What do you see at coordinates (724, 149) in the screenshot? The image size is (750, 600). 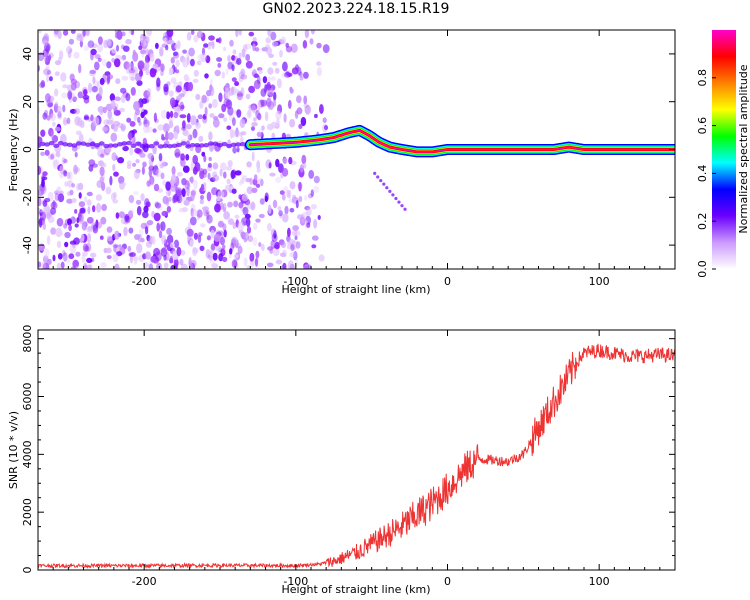 I see `colorbar-gradient` at bounding box center [724, 149].